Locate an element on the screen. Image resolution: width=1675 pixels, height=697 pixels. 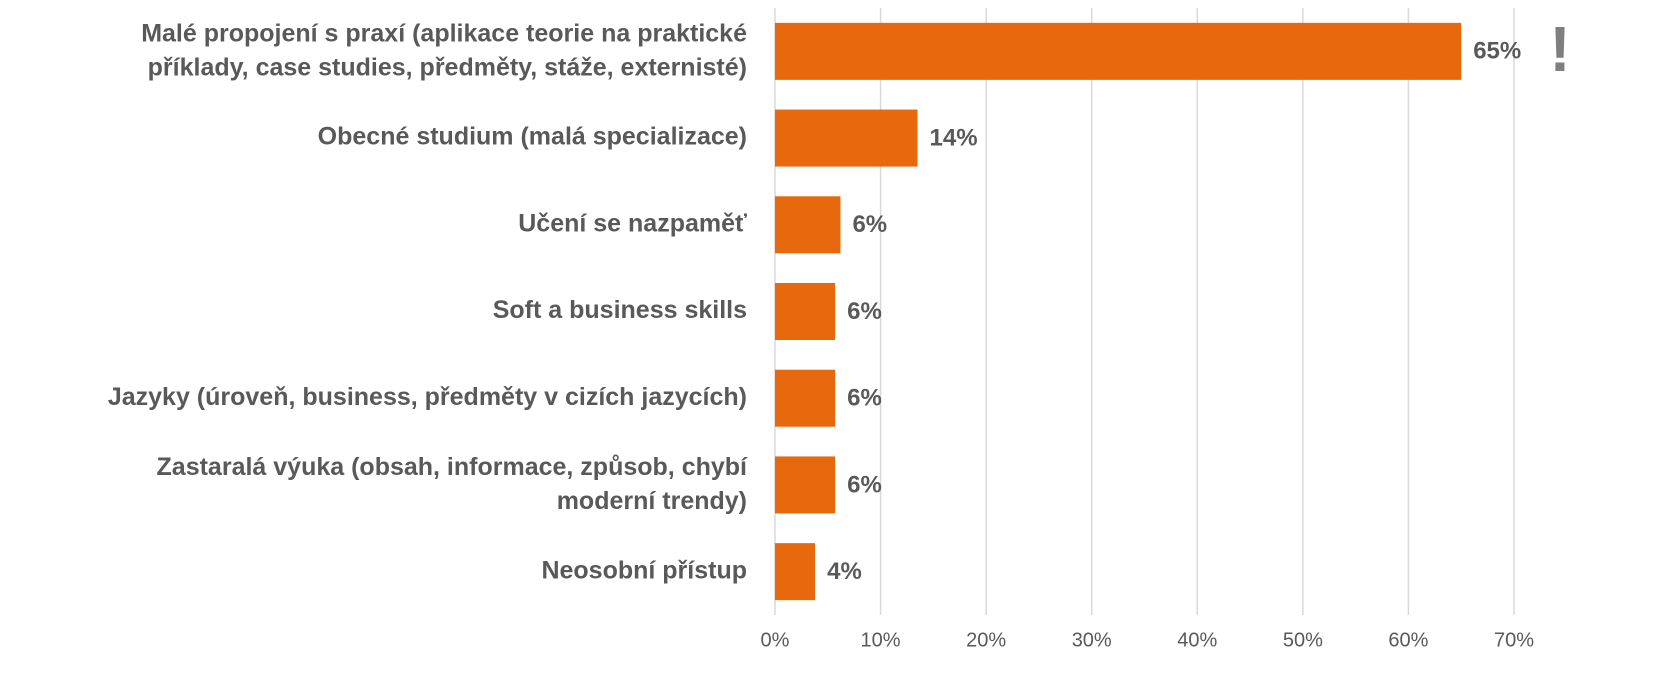
category-label: Neosobní přístup is located at coordinates (644, 570).